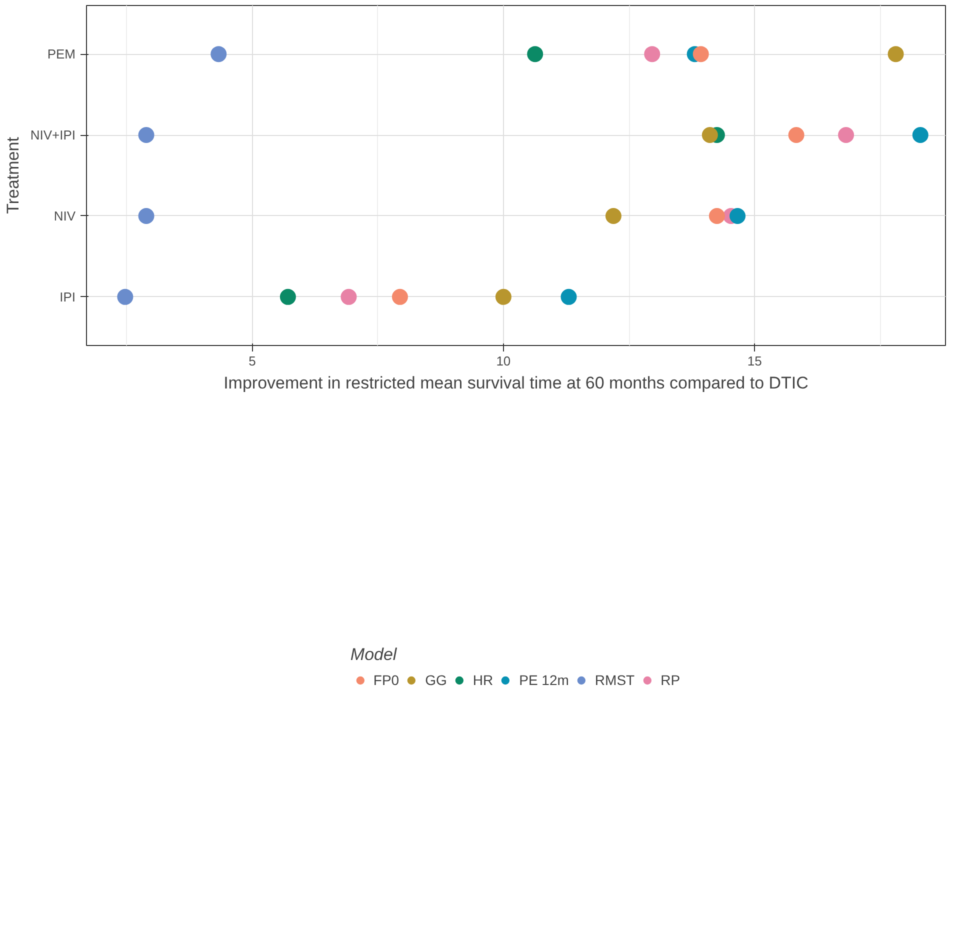 The width and height of the screenshot is (954, 947). What do you see at coordinates (516, 383) in the screenshot?
I see `x-axis-title: Improvement in restricted mean survival time at 60 months compared to DTIC` at bounding box center [516, 383].